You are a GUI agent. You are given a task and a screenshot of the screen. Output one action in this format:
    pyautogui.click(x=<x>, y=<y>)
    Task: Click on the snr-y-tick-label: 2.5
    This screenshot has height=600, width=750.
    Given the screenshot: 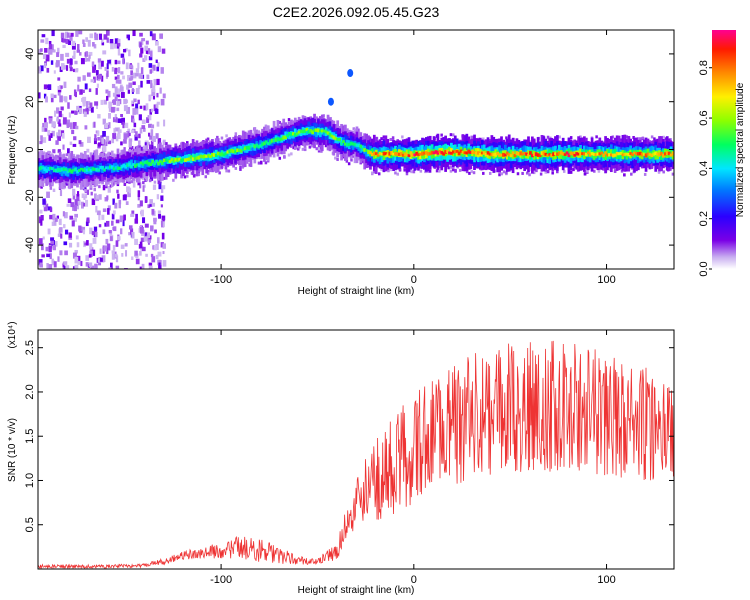 What is the action you would take?
    pyautogui.click(x=30, y=347)
    